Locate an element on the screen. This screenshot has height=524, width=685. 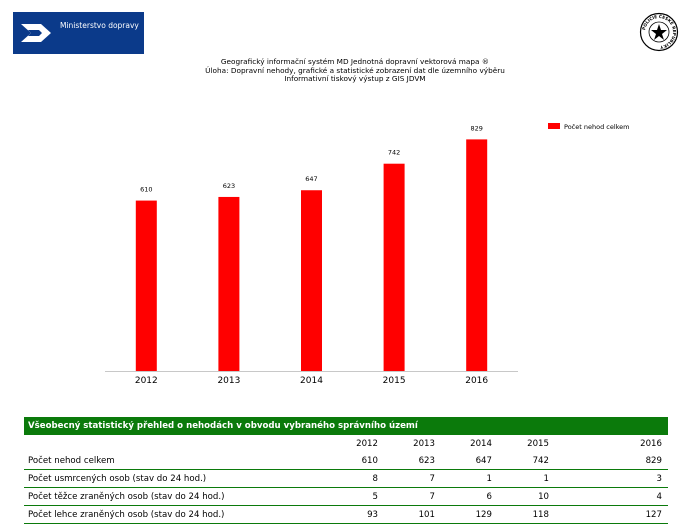
cell-value: 3 is located at coordinates (611, 478).